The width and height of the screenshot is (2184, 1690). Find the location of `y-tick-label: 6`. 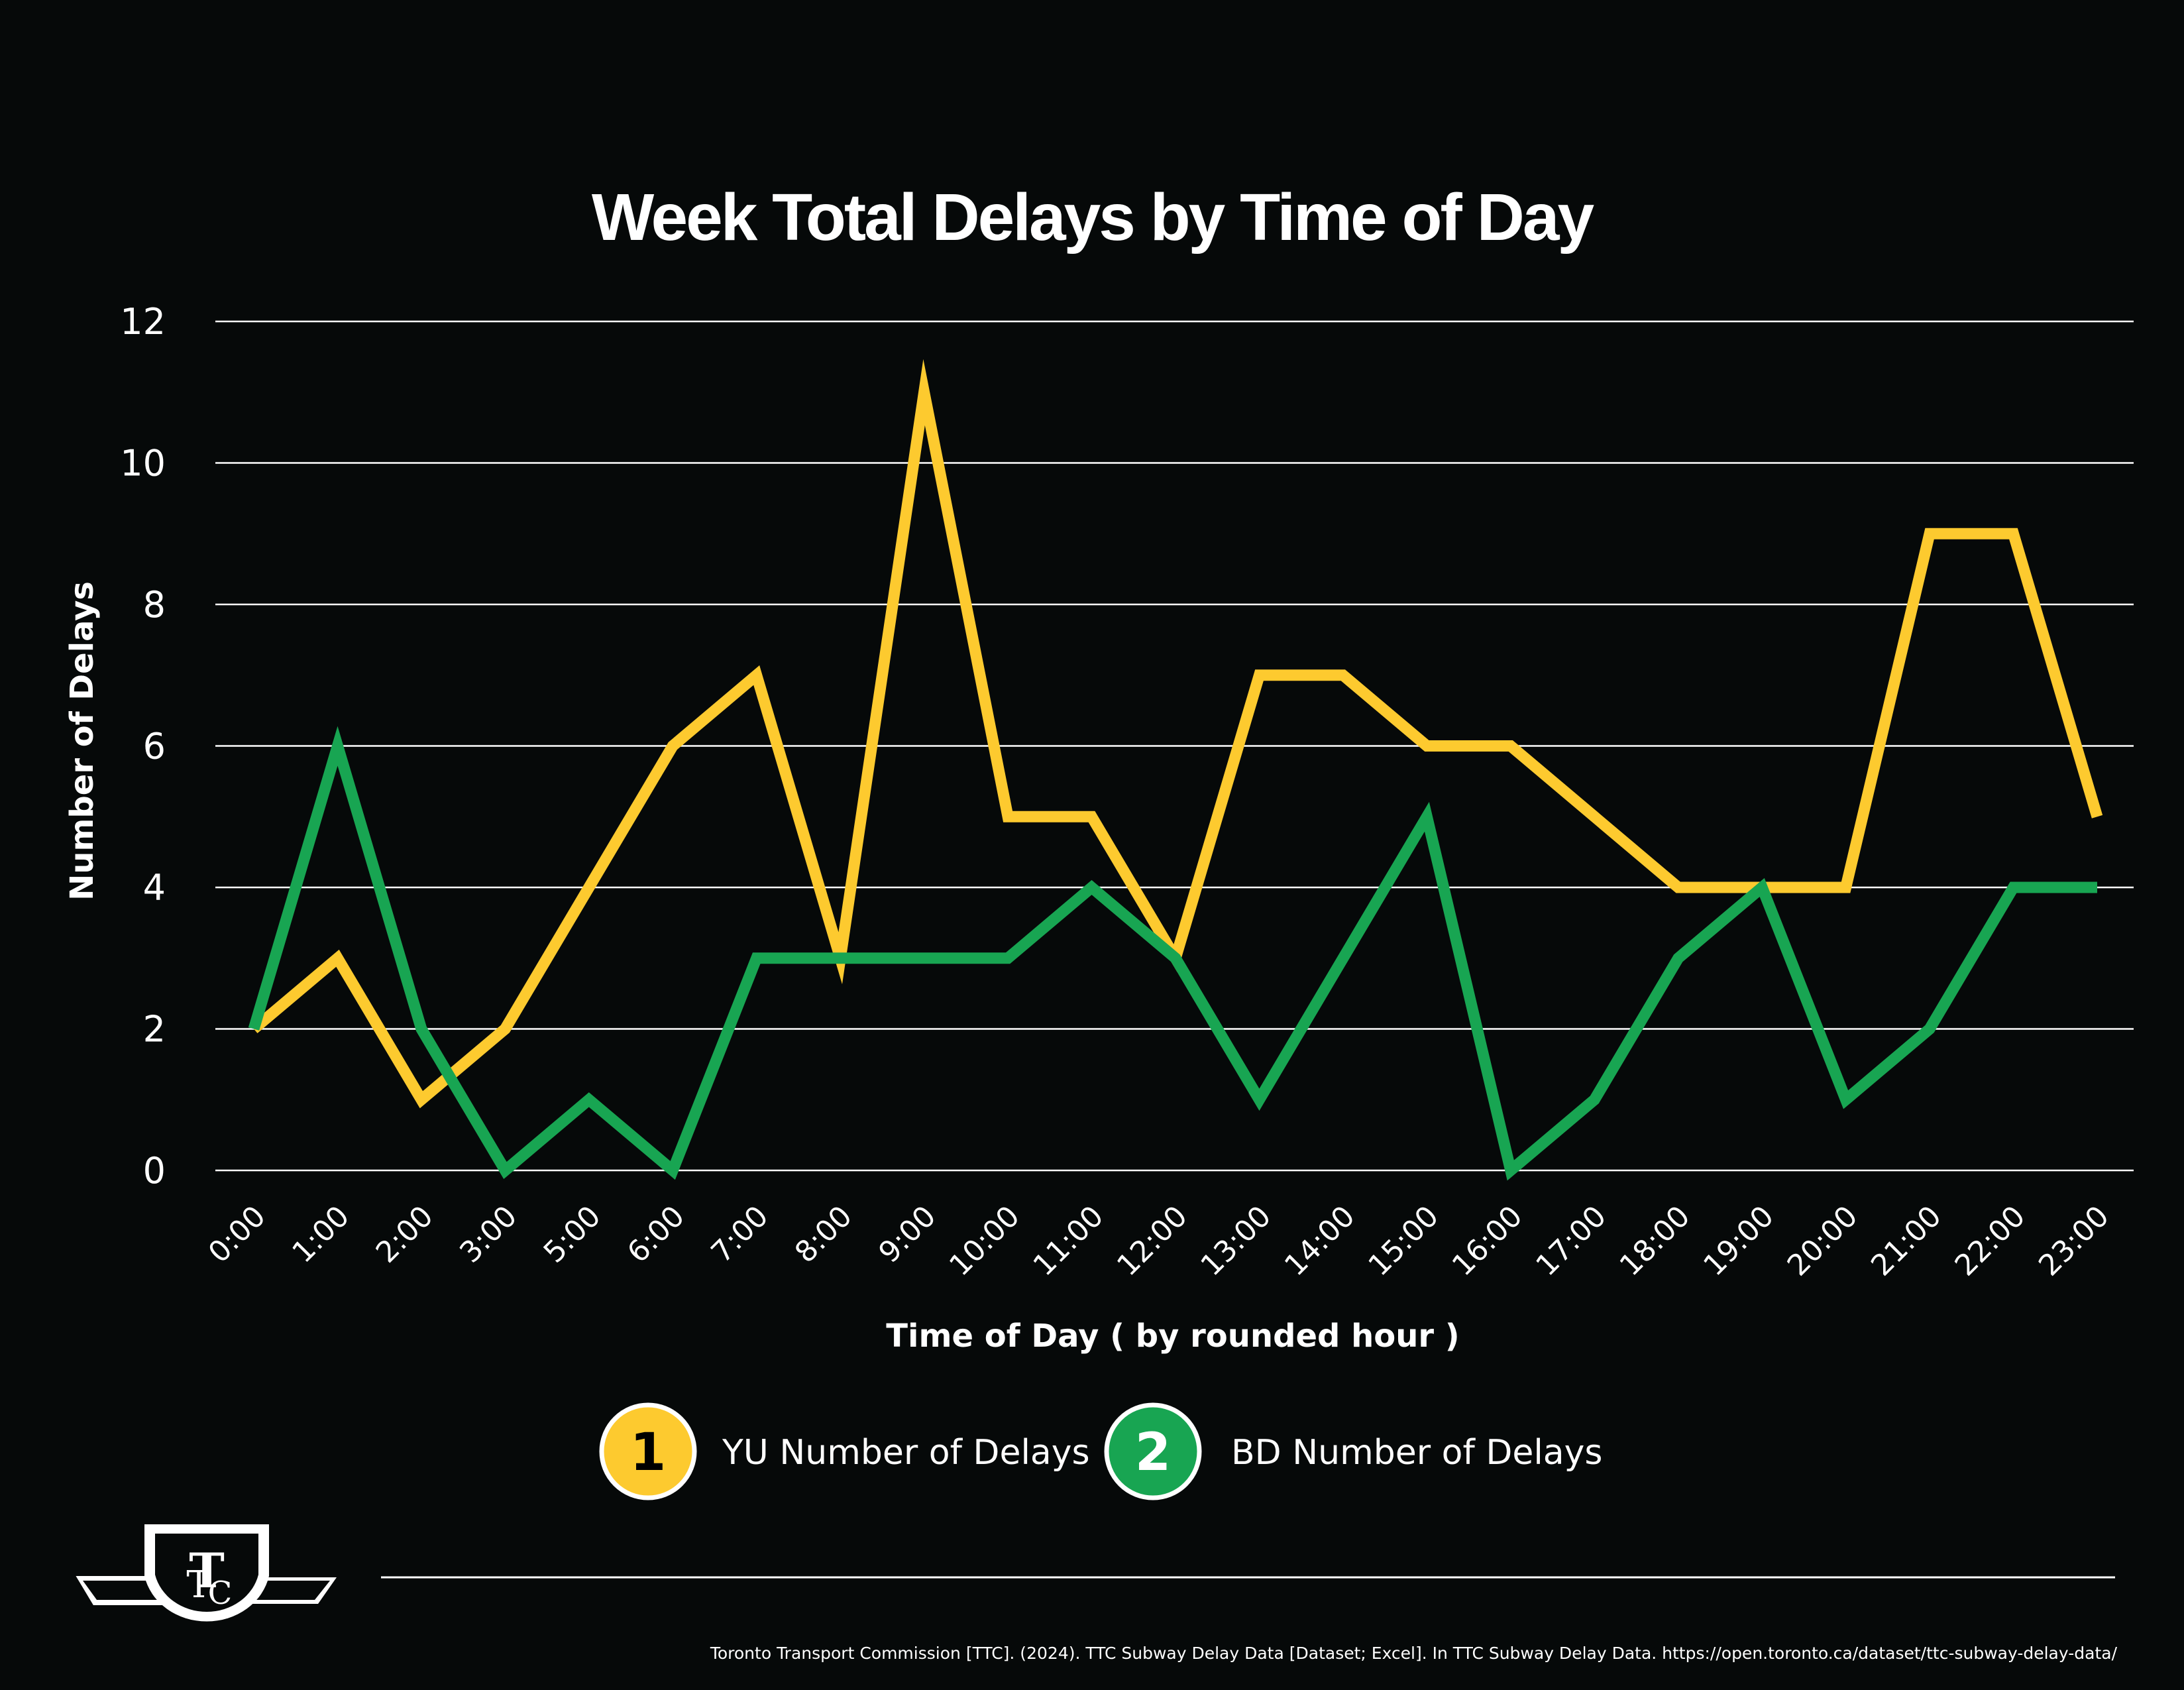

y-tick-label: 6 is located at coordinates (154, 746).